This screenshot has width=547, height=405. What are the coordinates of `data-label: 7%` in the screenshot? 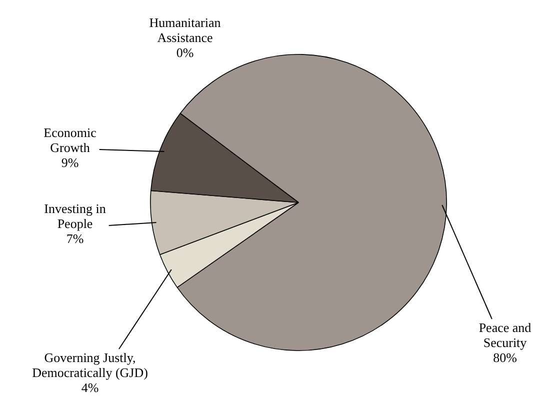 It's located at (75, 238).